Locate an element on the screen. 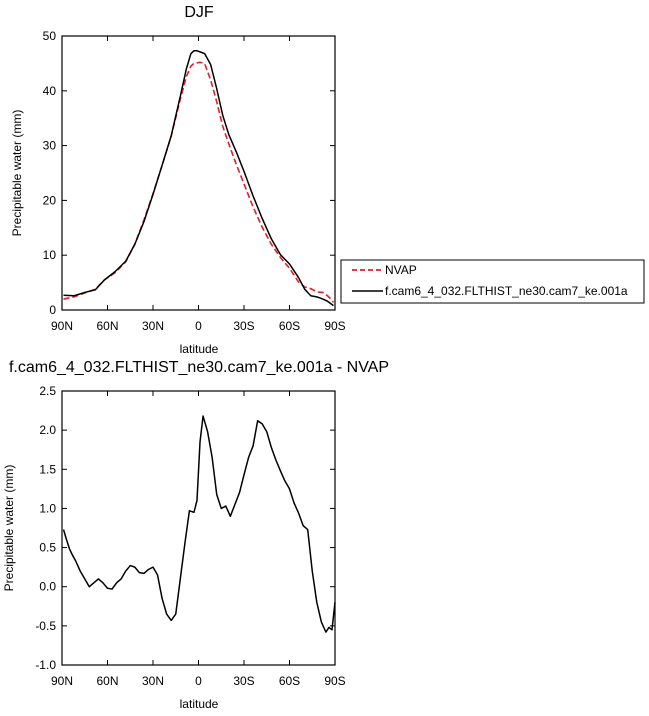 The height and width of the screenshot is (716, 649). panel2-xtick-label: 60N is located at coordinates (107, 681).